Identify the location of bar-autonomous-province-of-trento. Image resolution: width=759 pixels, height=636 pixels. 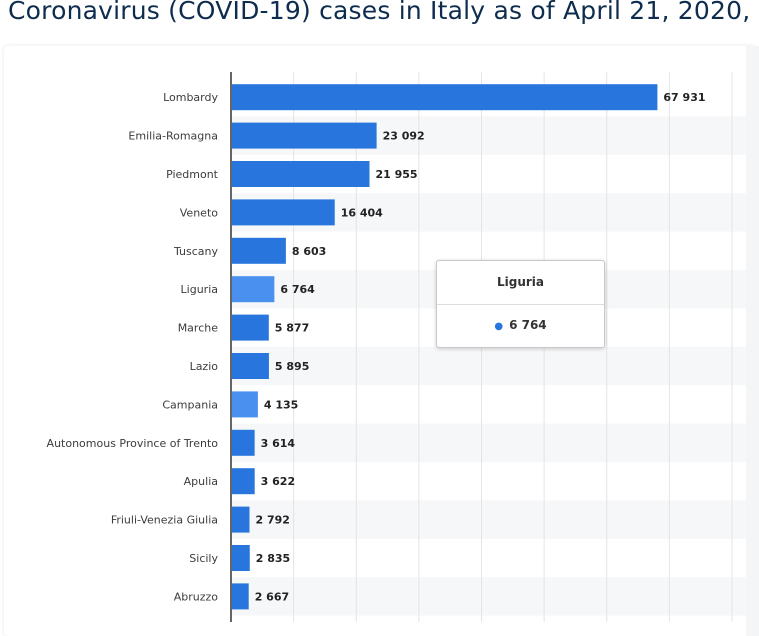
(243, 442).